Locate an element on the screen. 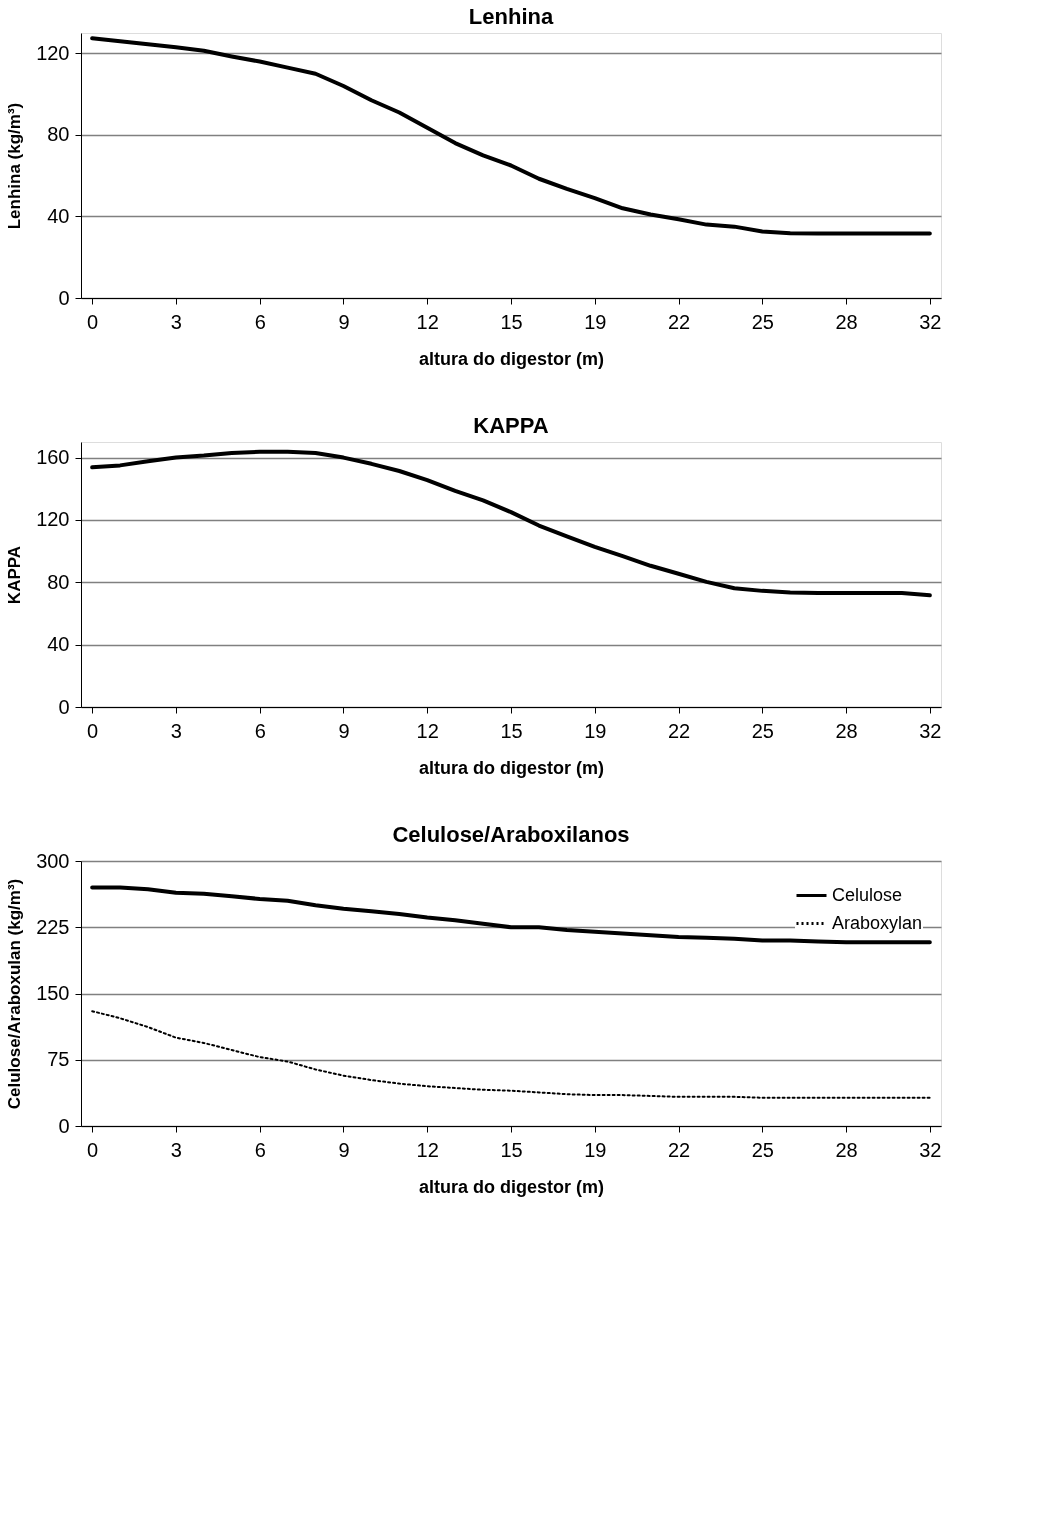  chart-title: Lenhina is located at coordinates (511, 16).